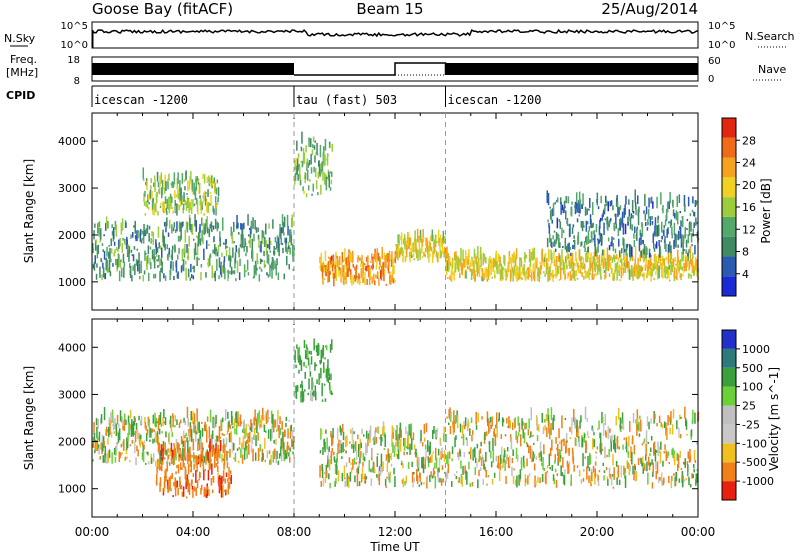 The width and height of the screenshot is (800, 554). What do you see at coordinates (721, 26) in the screenshot?
I see `noise-right-tick-top: 10^5` at bounding box center [721, 26].